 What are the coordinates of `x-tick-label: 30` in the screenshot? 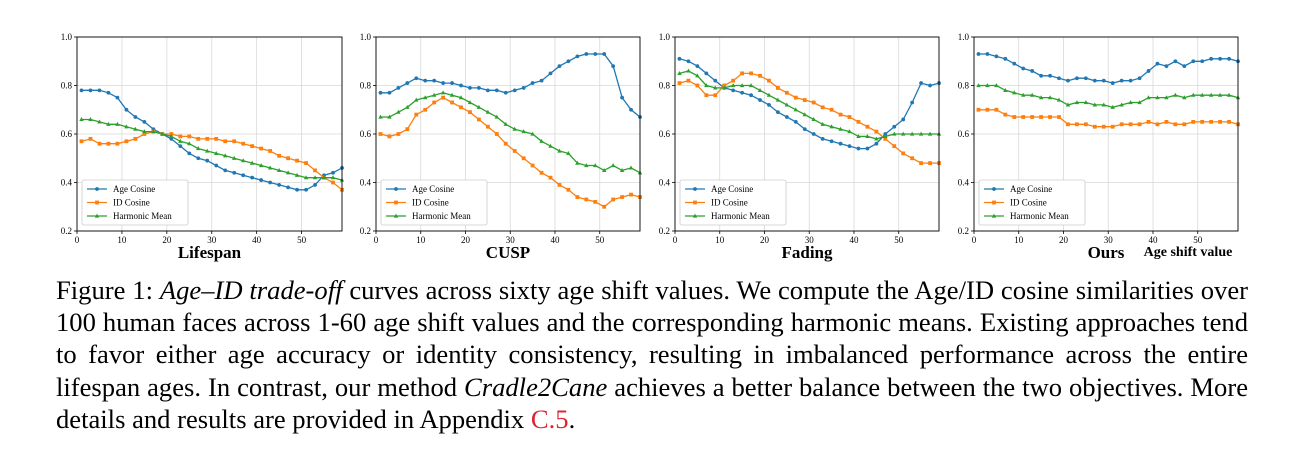 It's located at (511, 240).